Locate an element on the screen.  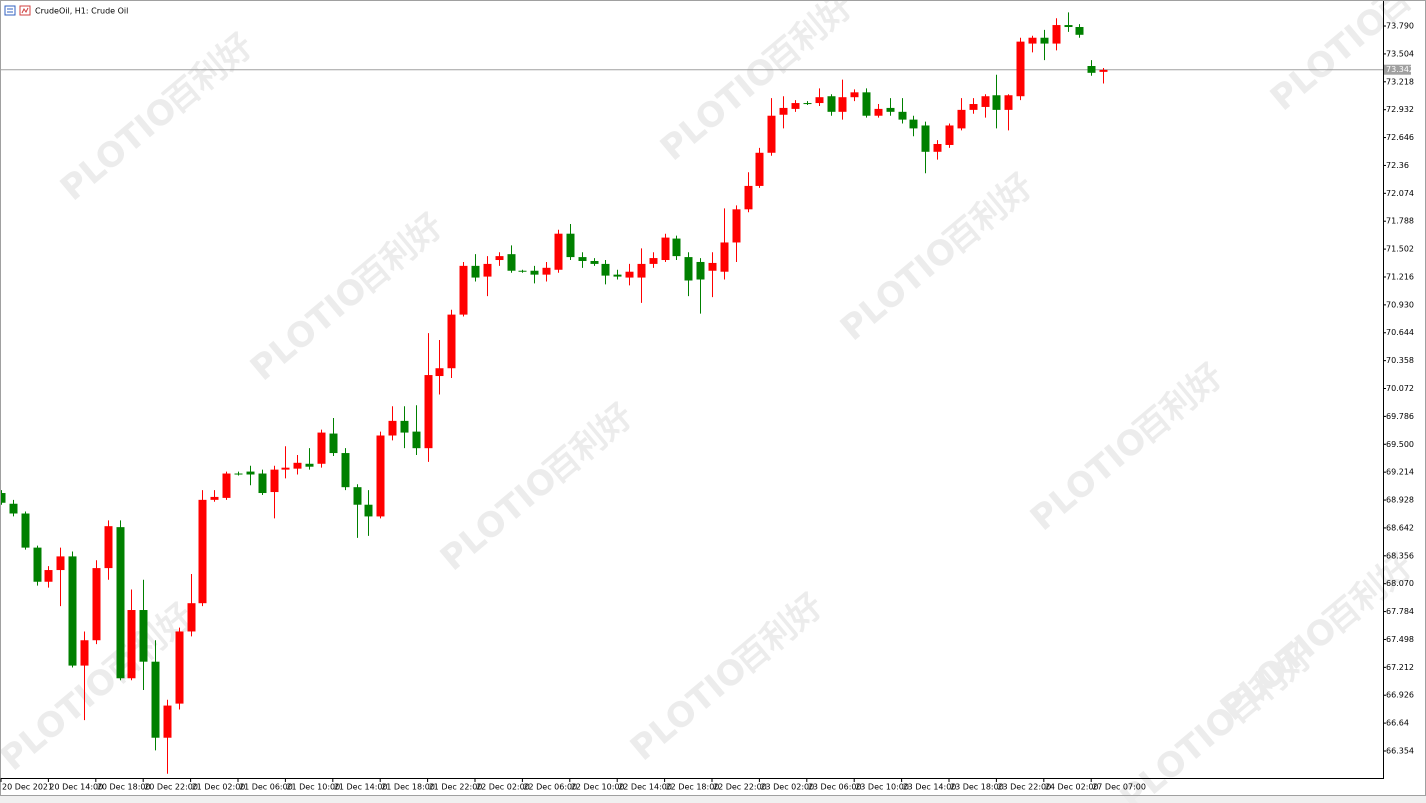
y-tick-label: 68.356 is located at coordinates (1400, 555).